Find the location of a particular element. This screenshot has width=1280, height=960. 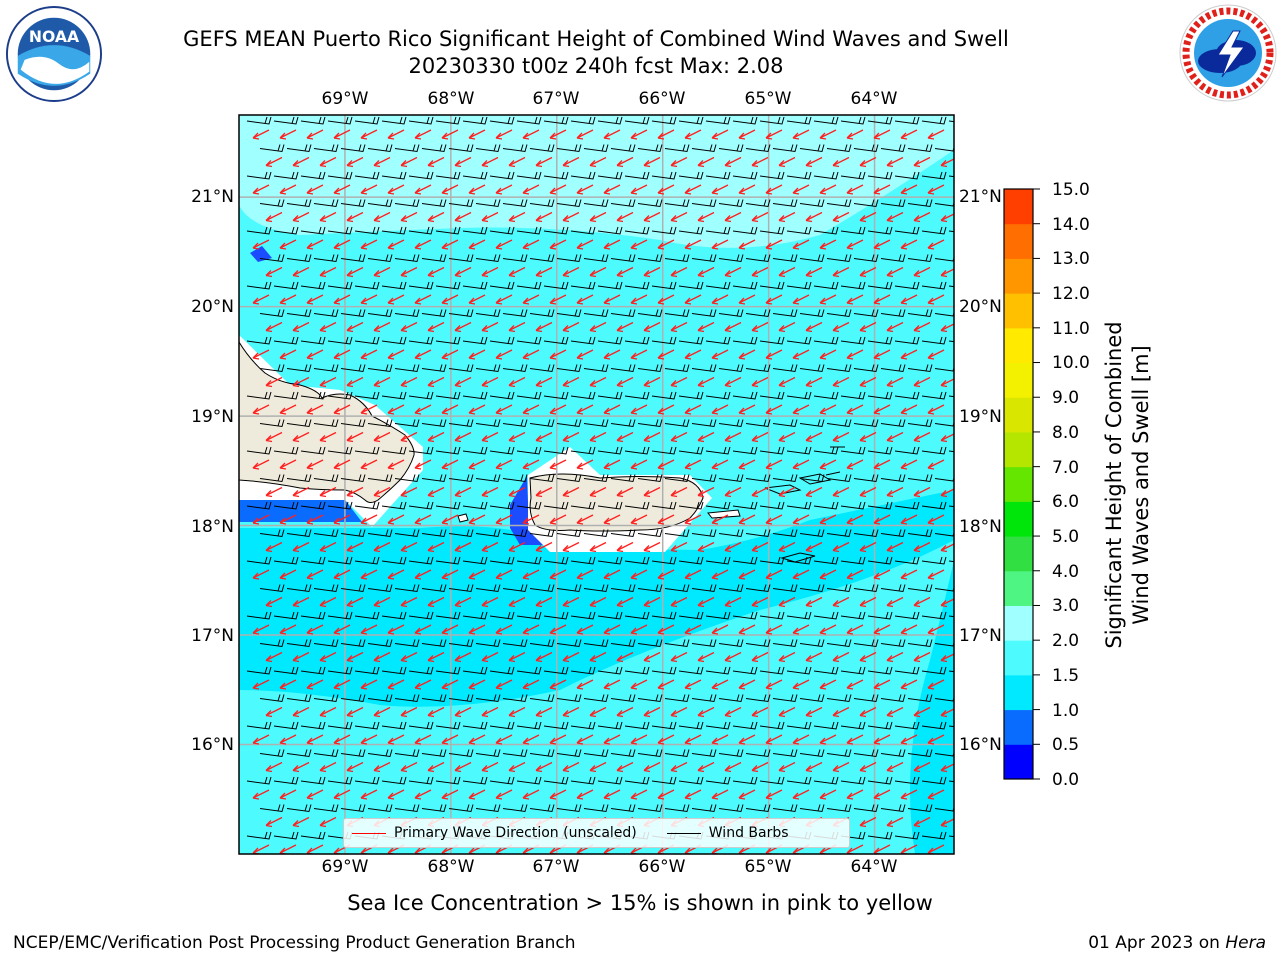

colorbar-tick: 11.0 is located at coordinates (1071, 329).